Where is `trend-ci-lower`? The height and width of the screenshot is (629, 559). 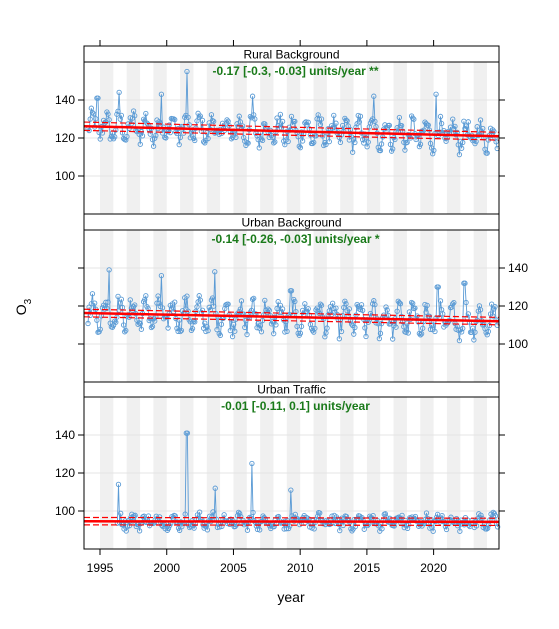
trend-ci-lower is located at coordinates (291, 135).